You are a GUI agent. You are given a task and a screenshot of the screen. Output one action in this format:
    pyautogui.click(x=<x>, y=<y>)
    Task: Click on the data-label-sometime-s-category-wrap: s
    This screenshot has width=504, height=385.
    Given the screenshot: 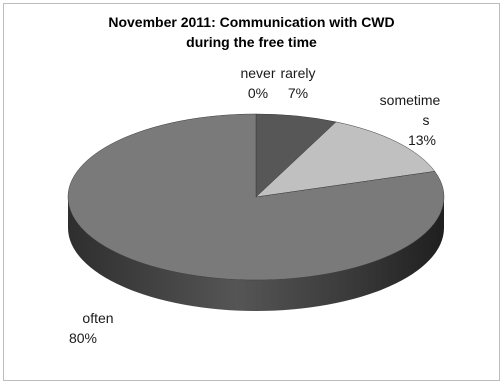 What is the action you would take?
    pyautogui.click(x=426, y=120)
    